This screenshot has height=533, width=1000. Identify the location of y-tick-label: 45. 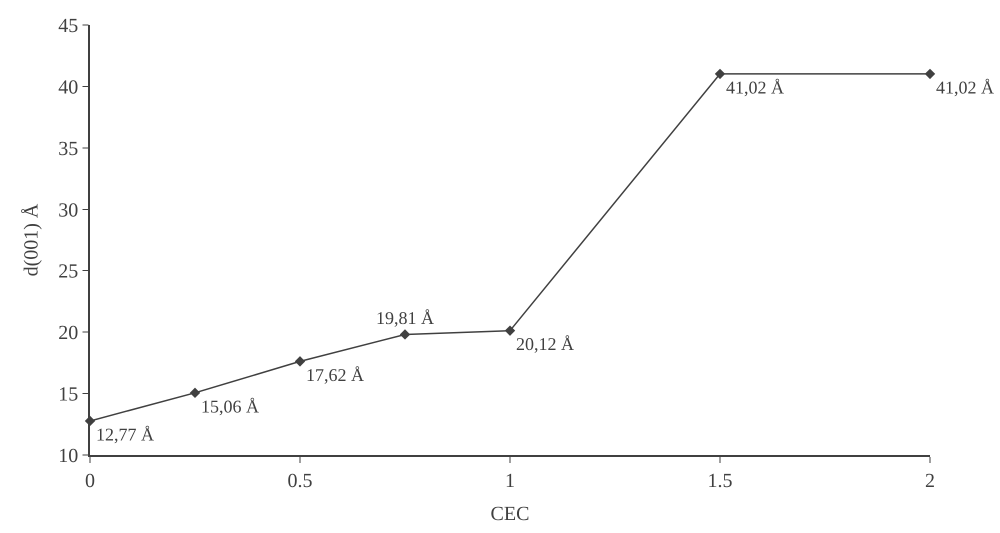
(68, 26).